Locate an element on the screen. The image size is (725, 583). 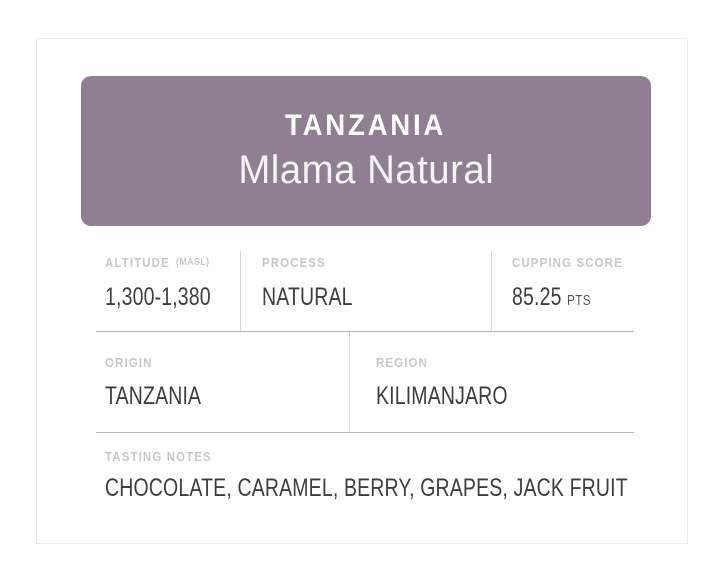
field-region: REGION KILIMANJARO is located at coordinates (491, 382).